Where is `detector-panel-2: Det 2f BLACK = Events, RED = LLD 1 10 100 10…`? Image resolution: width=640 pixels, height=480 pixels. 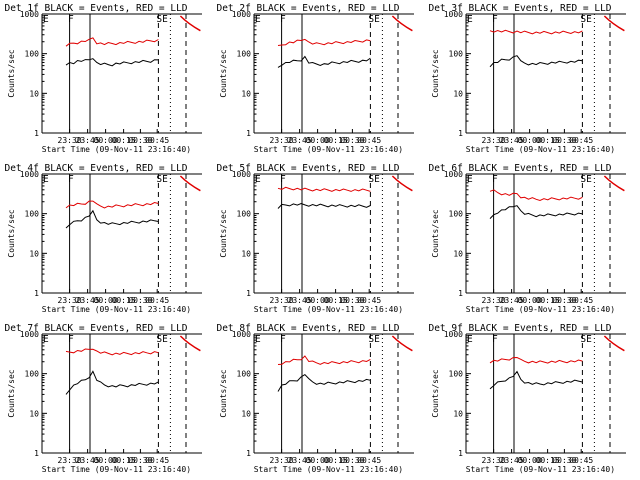
detector-panel-2: Det 2f BLACK = Events, RED = LLD 1 10 100 10… is located at coordinates (315, 78).